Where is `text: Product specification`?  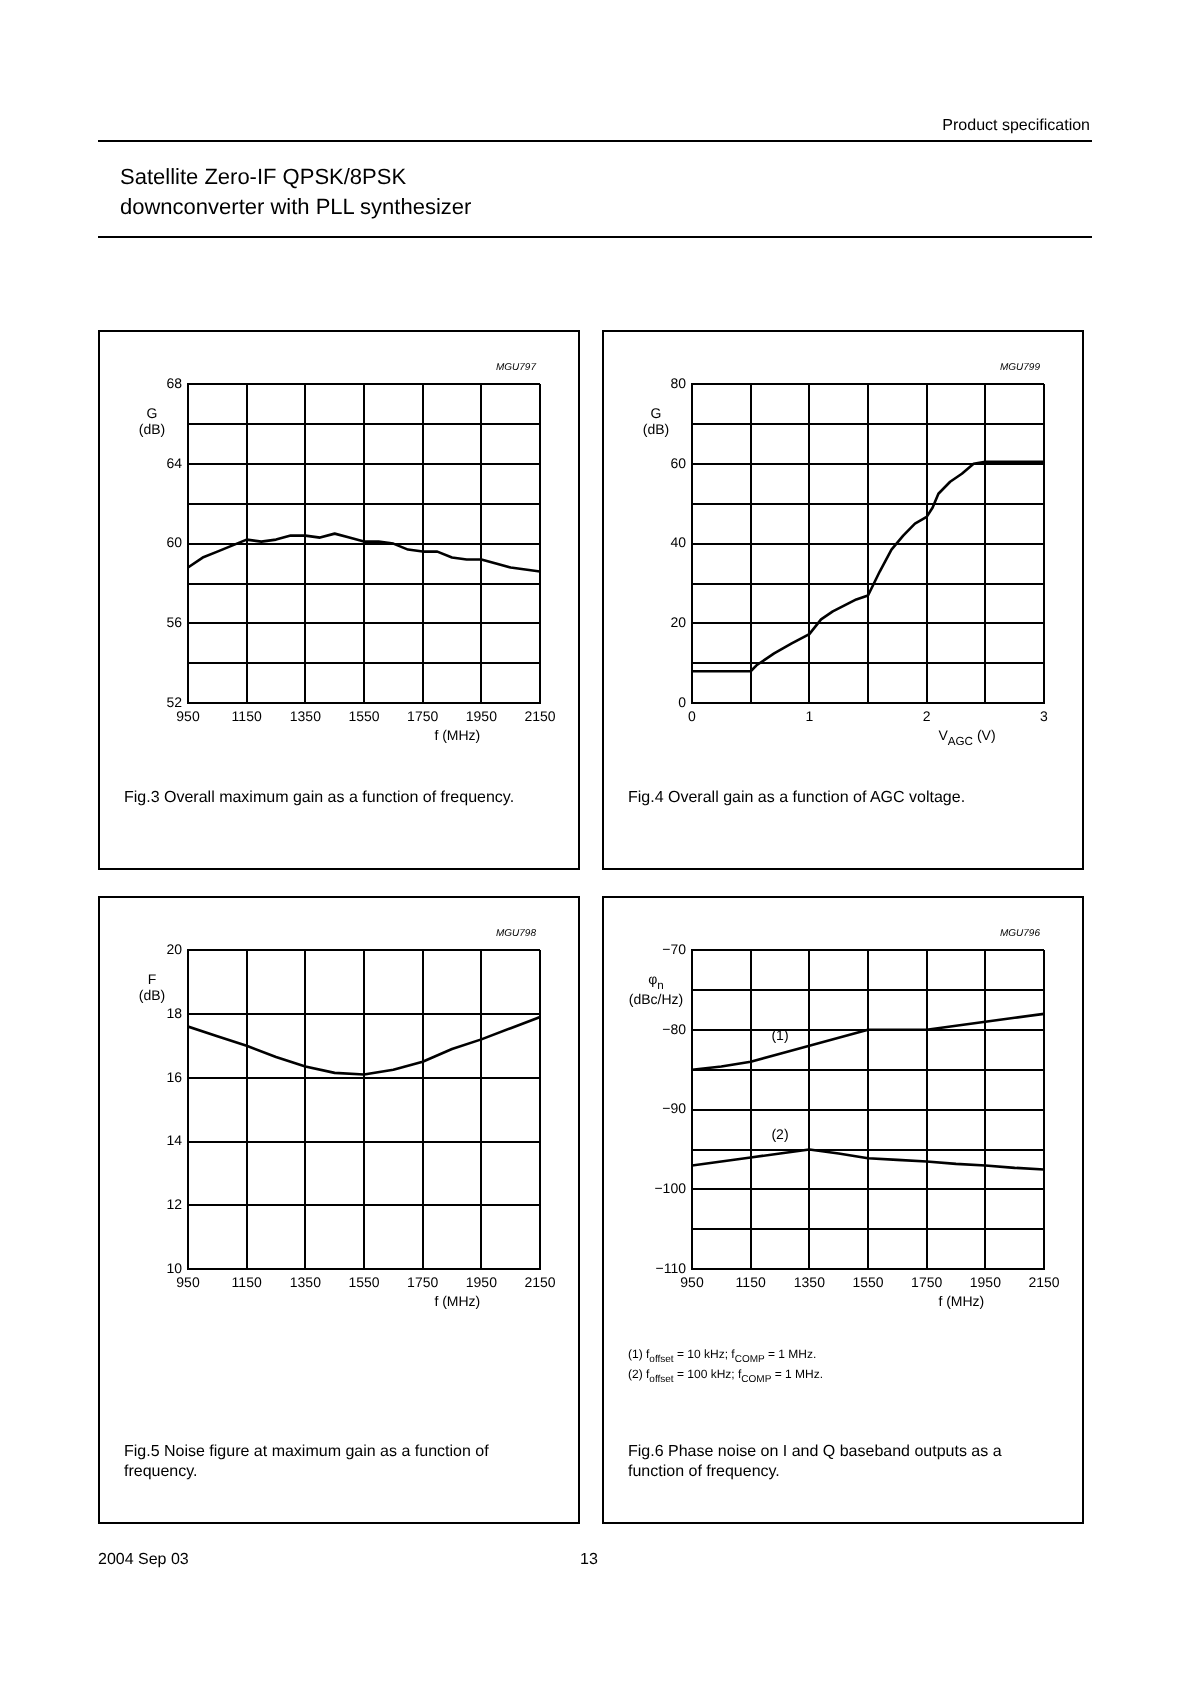 text: Product specification is located at coordinates (1016, 125).